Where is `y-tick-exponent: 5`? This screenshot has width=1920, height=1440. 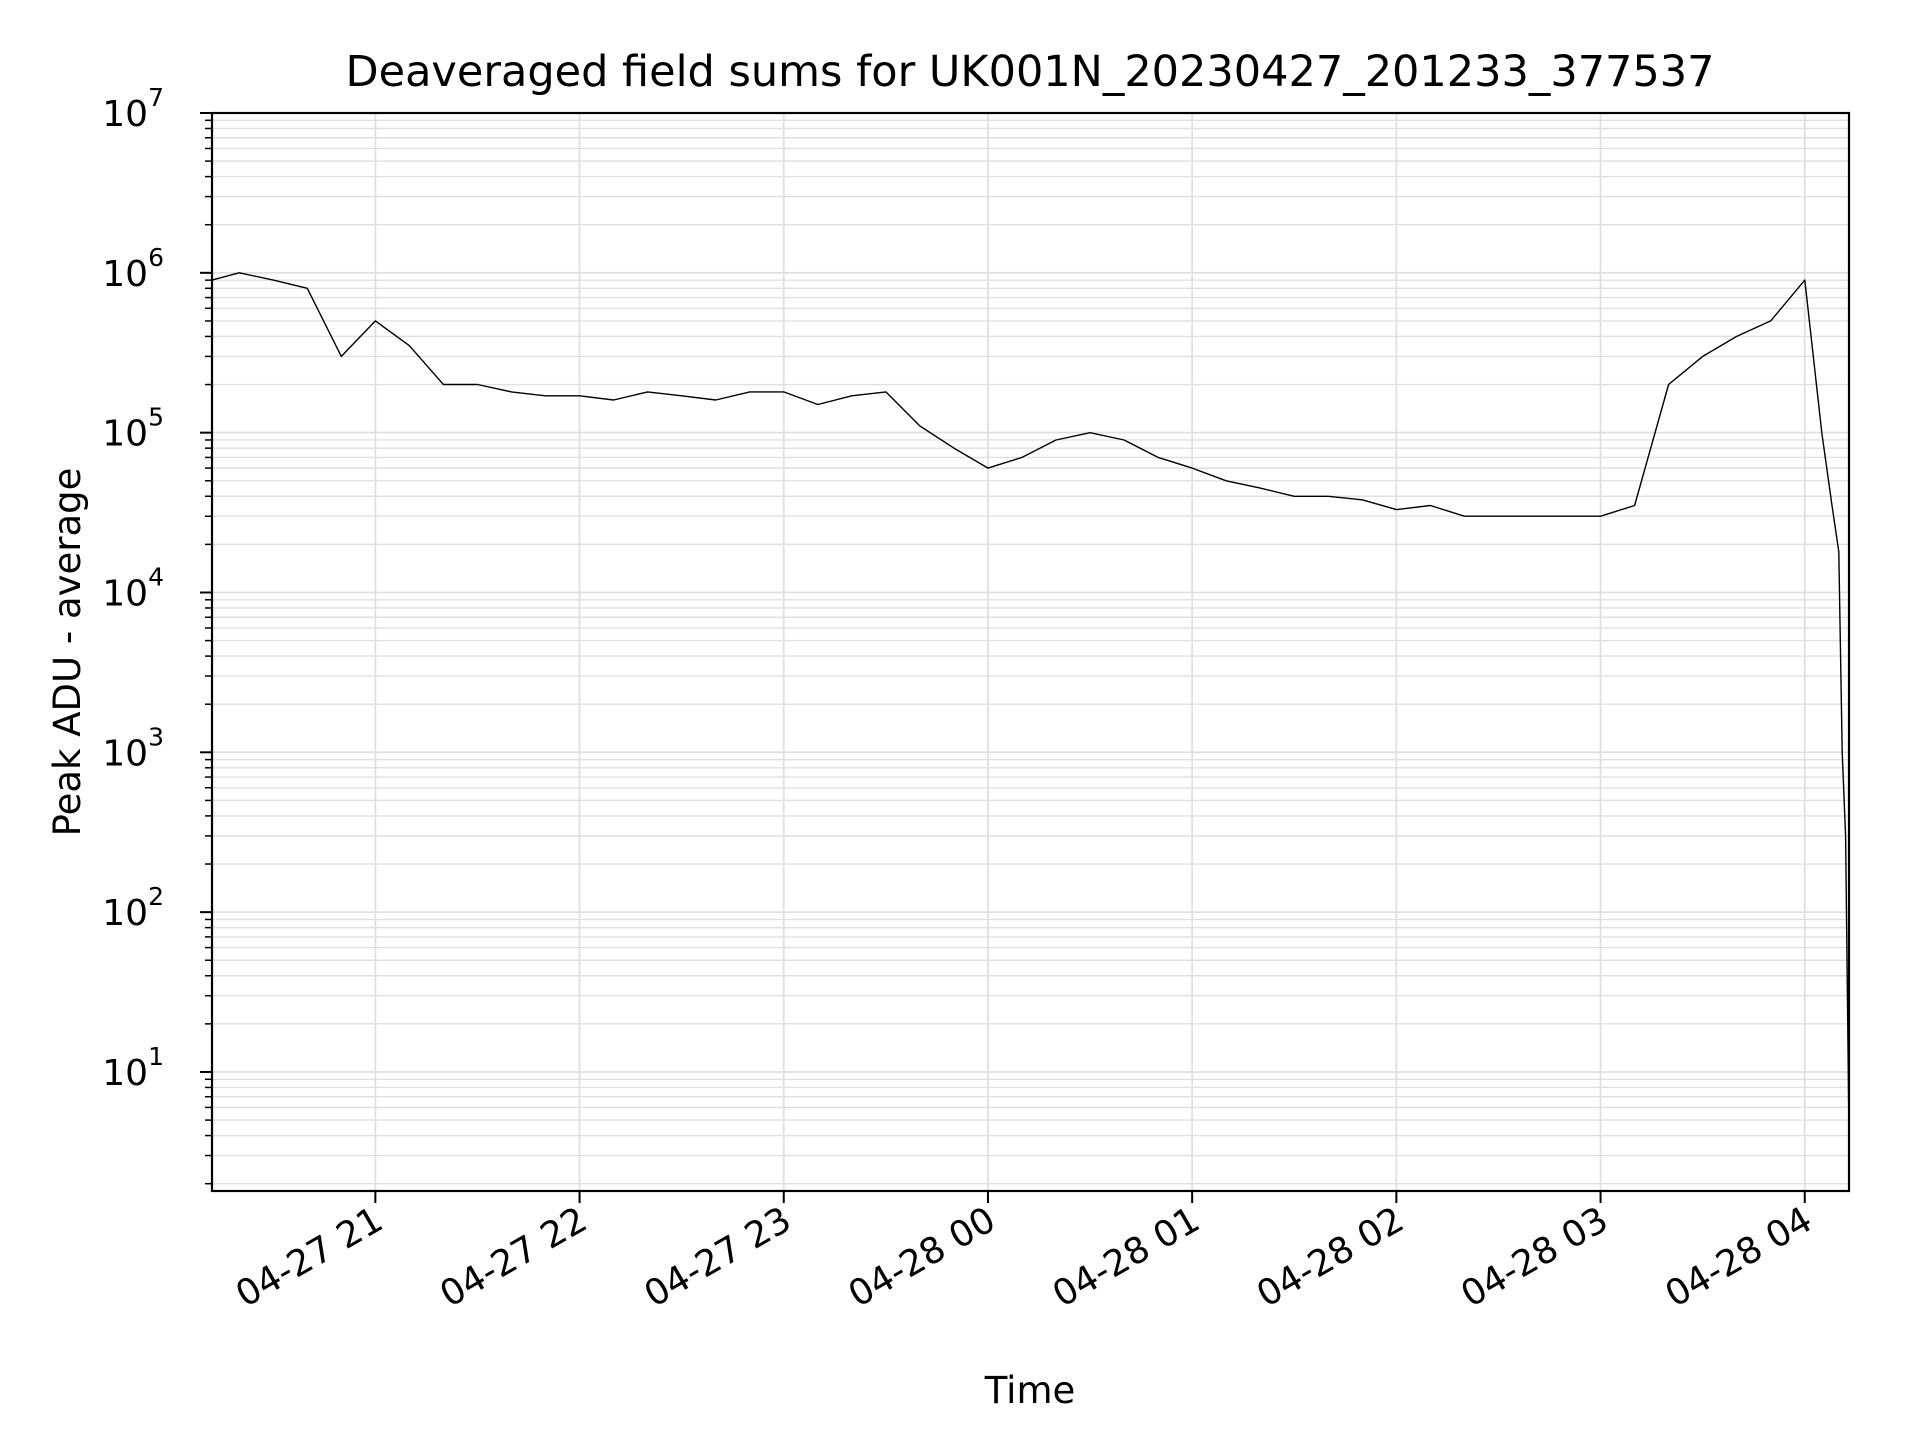 y-tick-exponent: 5 is located at coordinates (156, 417).